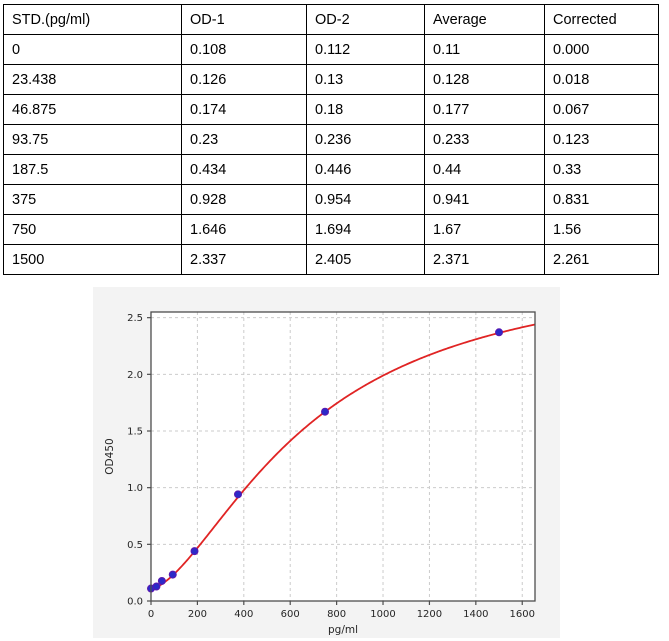  Describe the element at coordinates (601, 109) in the screenshot. I see `table-cell: 0.067` at that location.